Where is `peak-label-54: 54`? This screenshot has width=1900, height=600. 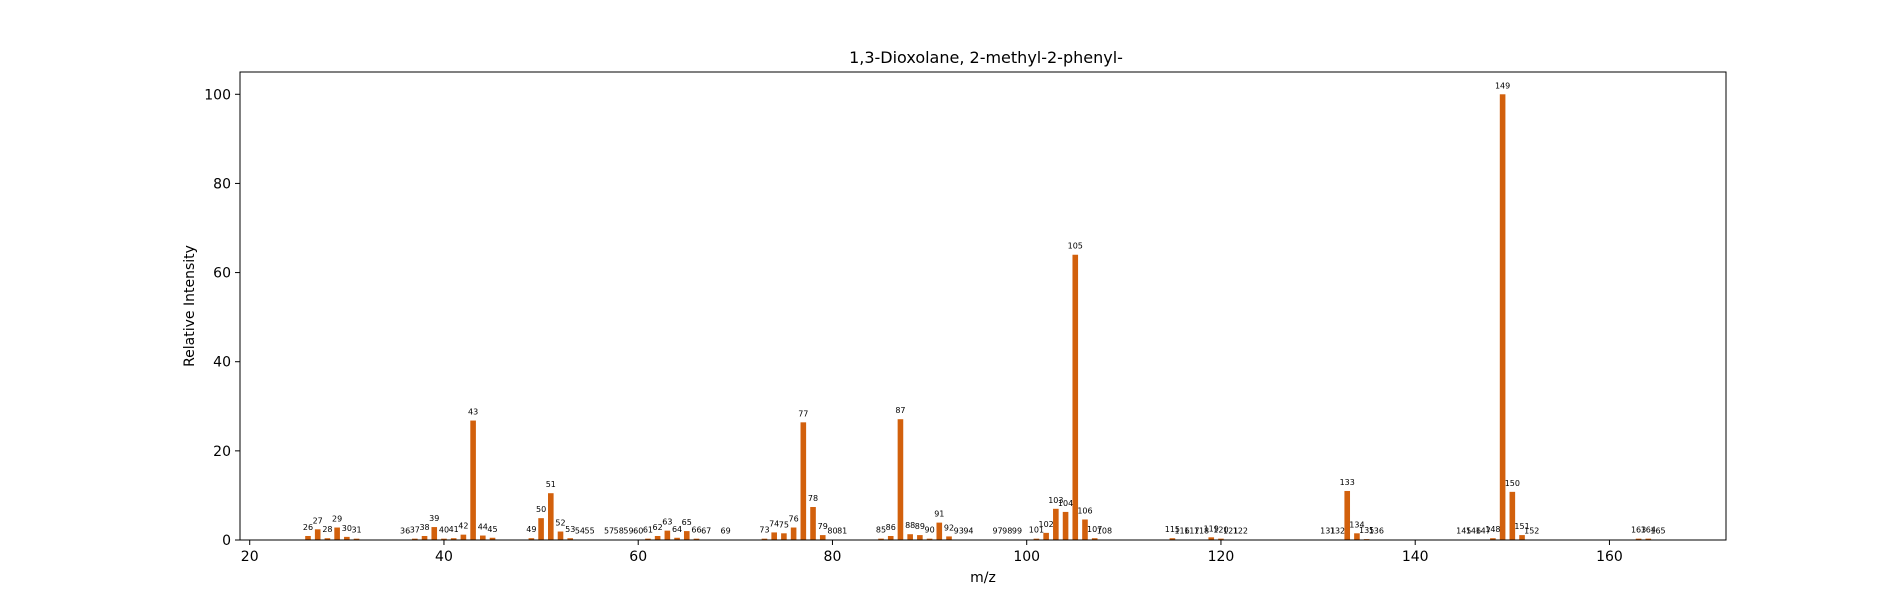 peak-label-54: 54 is located at coordinates (580, 531).